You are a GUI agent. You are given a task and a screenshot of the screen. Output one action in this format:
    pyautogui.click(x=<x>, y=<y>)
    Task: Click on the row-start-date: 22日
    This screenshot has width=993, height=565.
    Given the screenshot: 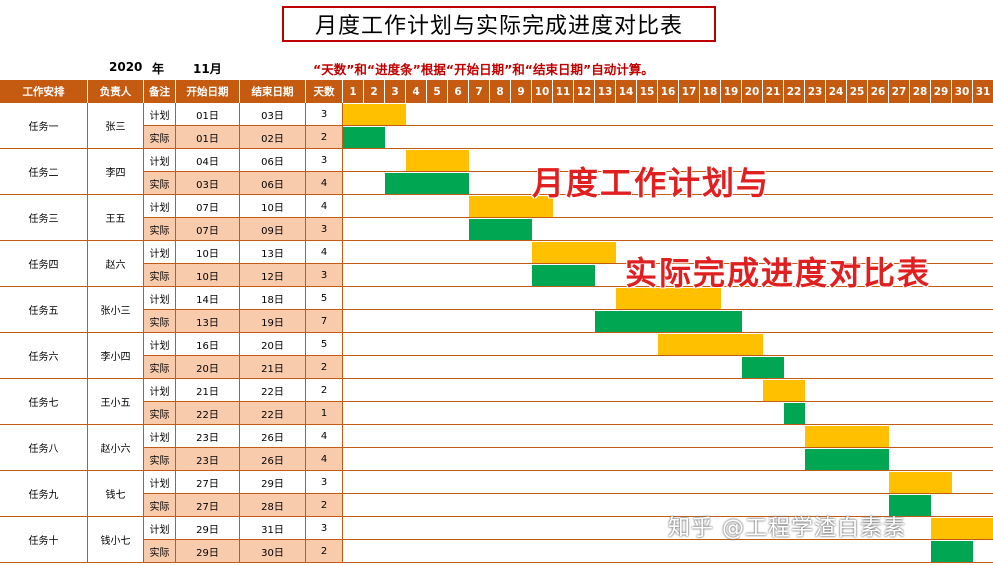 What is the action you would take?
    pyautogui.click(x=208, y=413)
    